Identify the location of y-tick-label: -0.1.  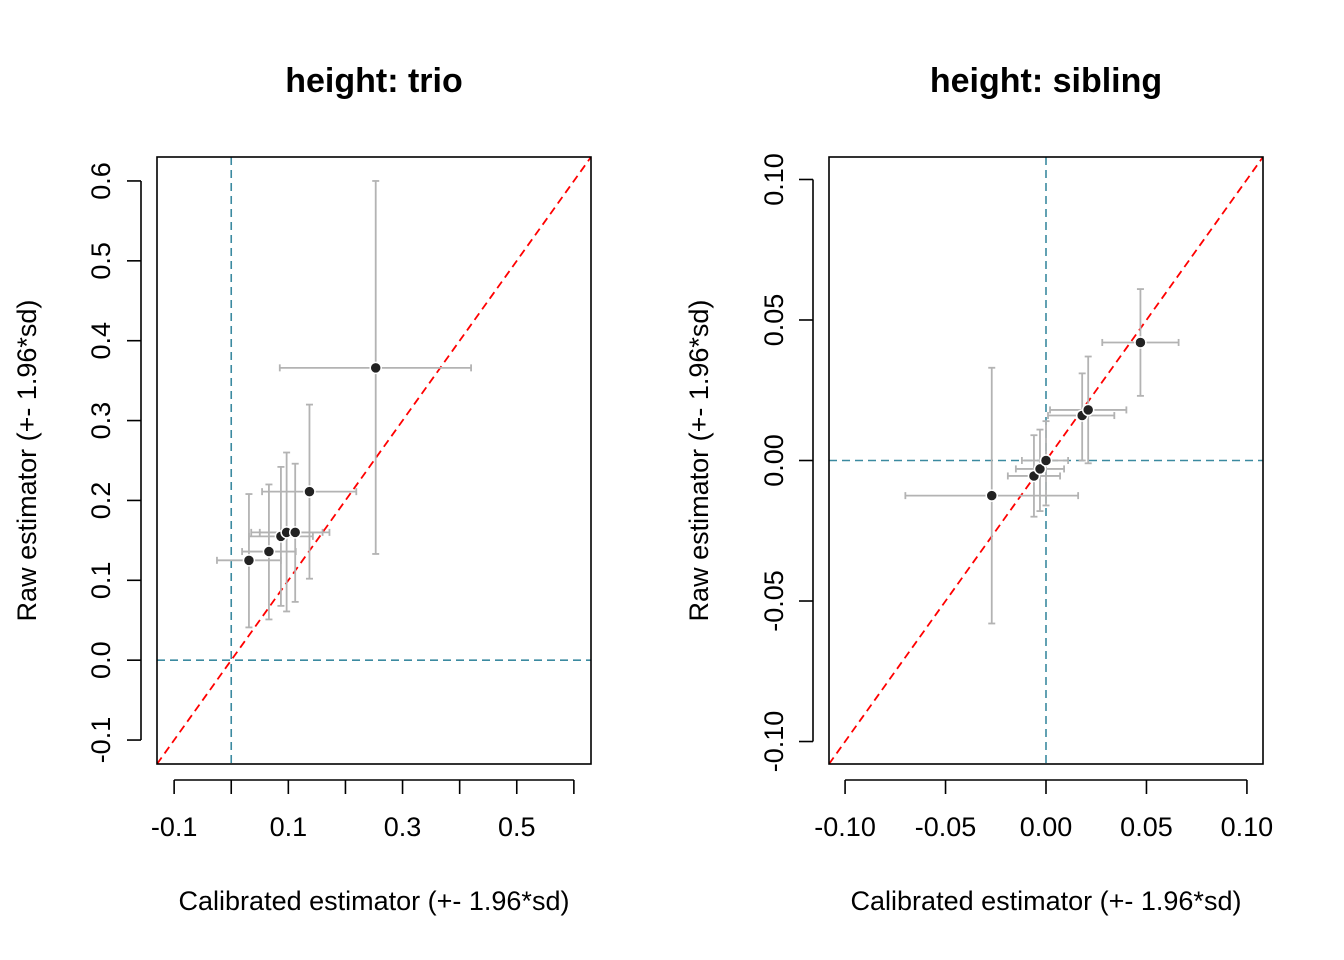
(101, 740).